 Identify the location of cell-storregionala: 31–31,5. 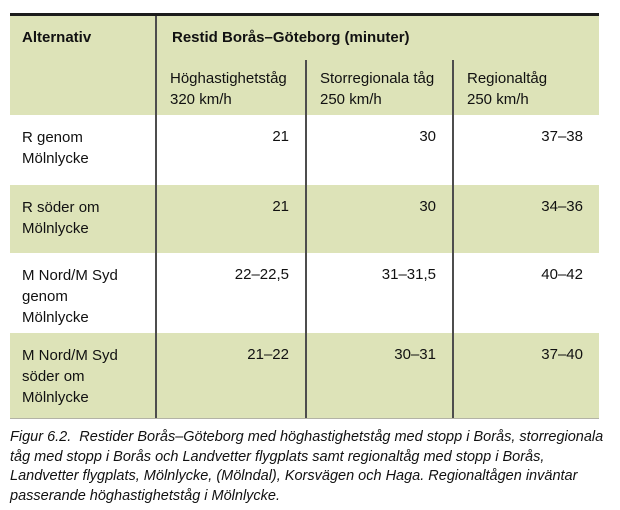
(378, 293).